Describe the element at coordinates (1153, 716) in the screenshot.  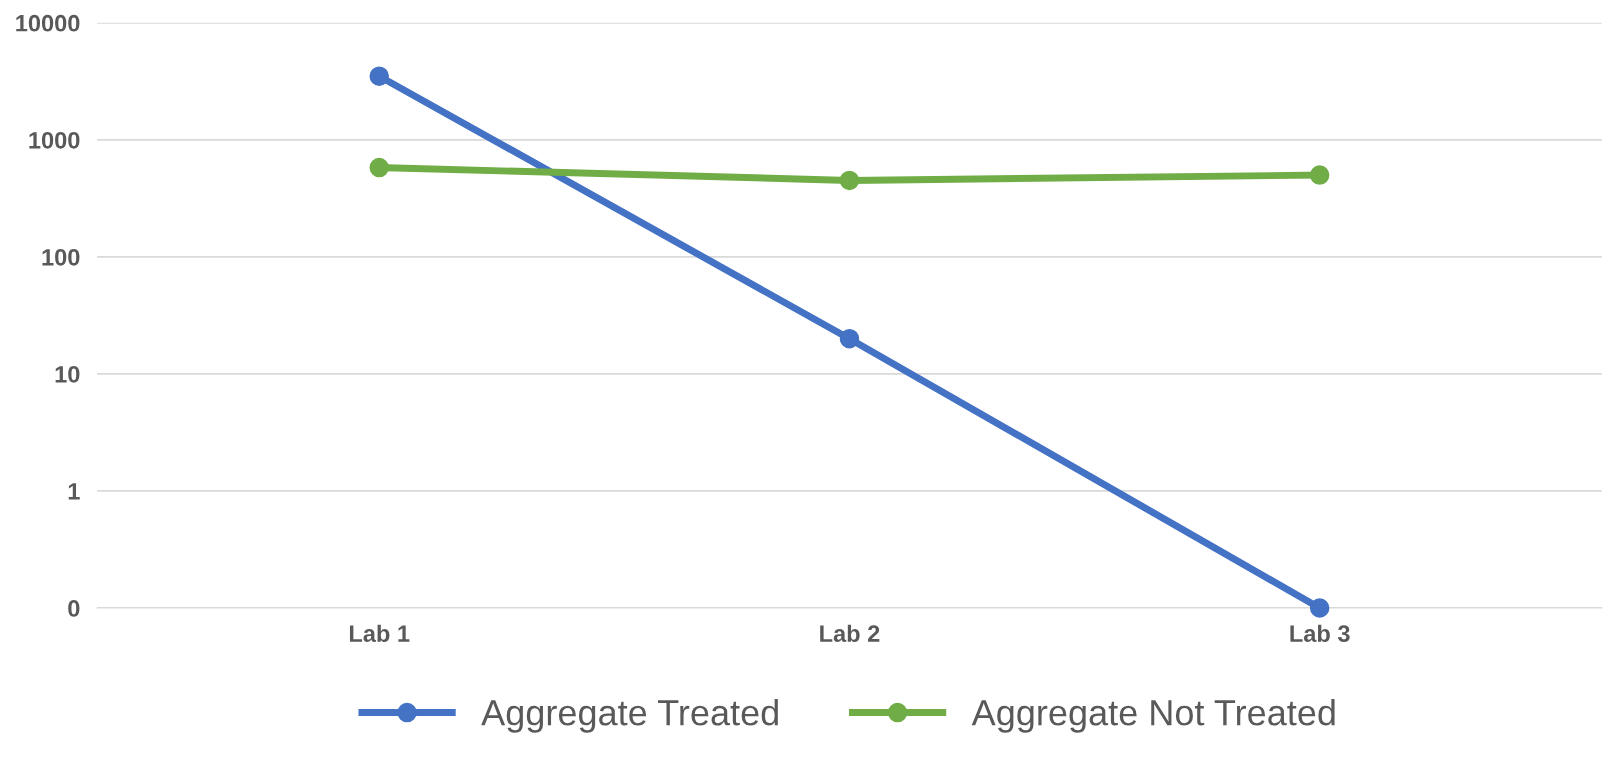
I see `legend-label: Aggregate Not Treated` at that location.